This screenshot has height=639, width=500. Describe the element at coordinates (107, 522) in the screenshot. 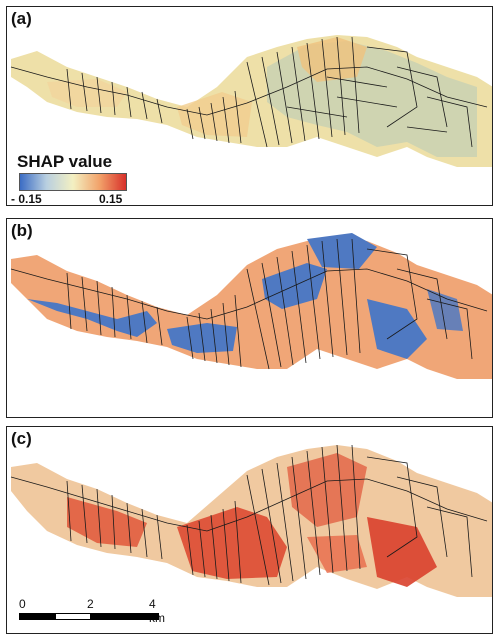

I see `red-zone-c2` at that location.